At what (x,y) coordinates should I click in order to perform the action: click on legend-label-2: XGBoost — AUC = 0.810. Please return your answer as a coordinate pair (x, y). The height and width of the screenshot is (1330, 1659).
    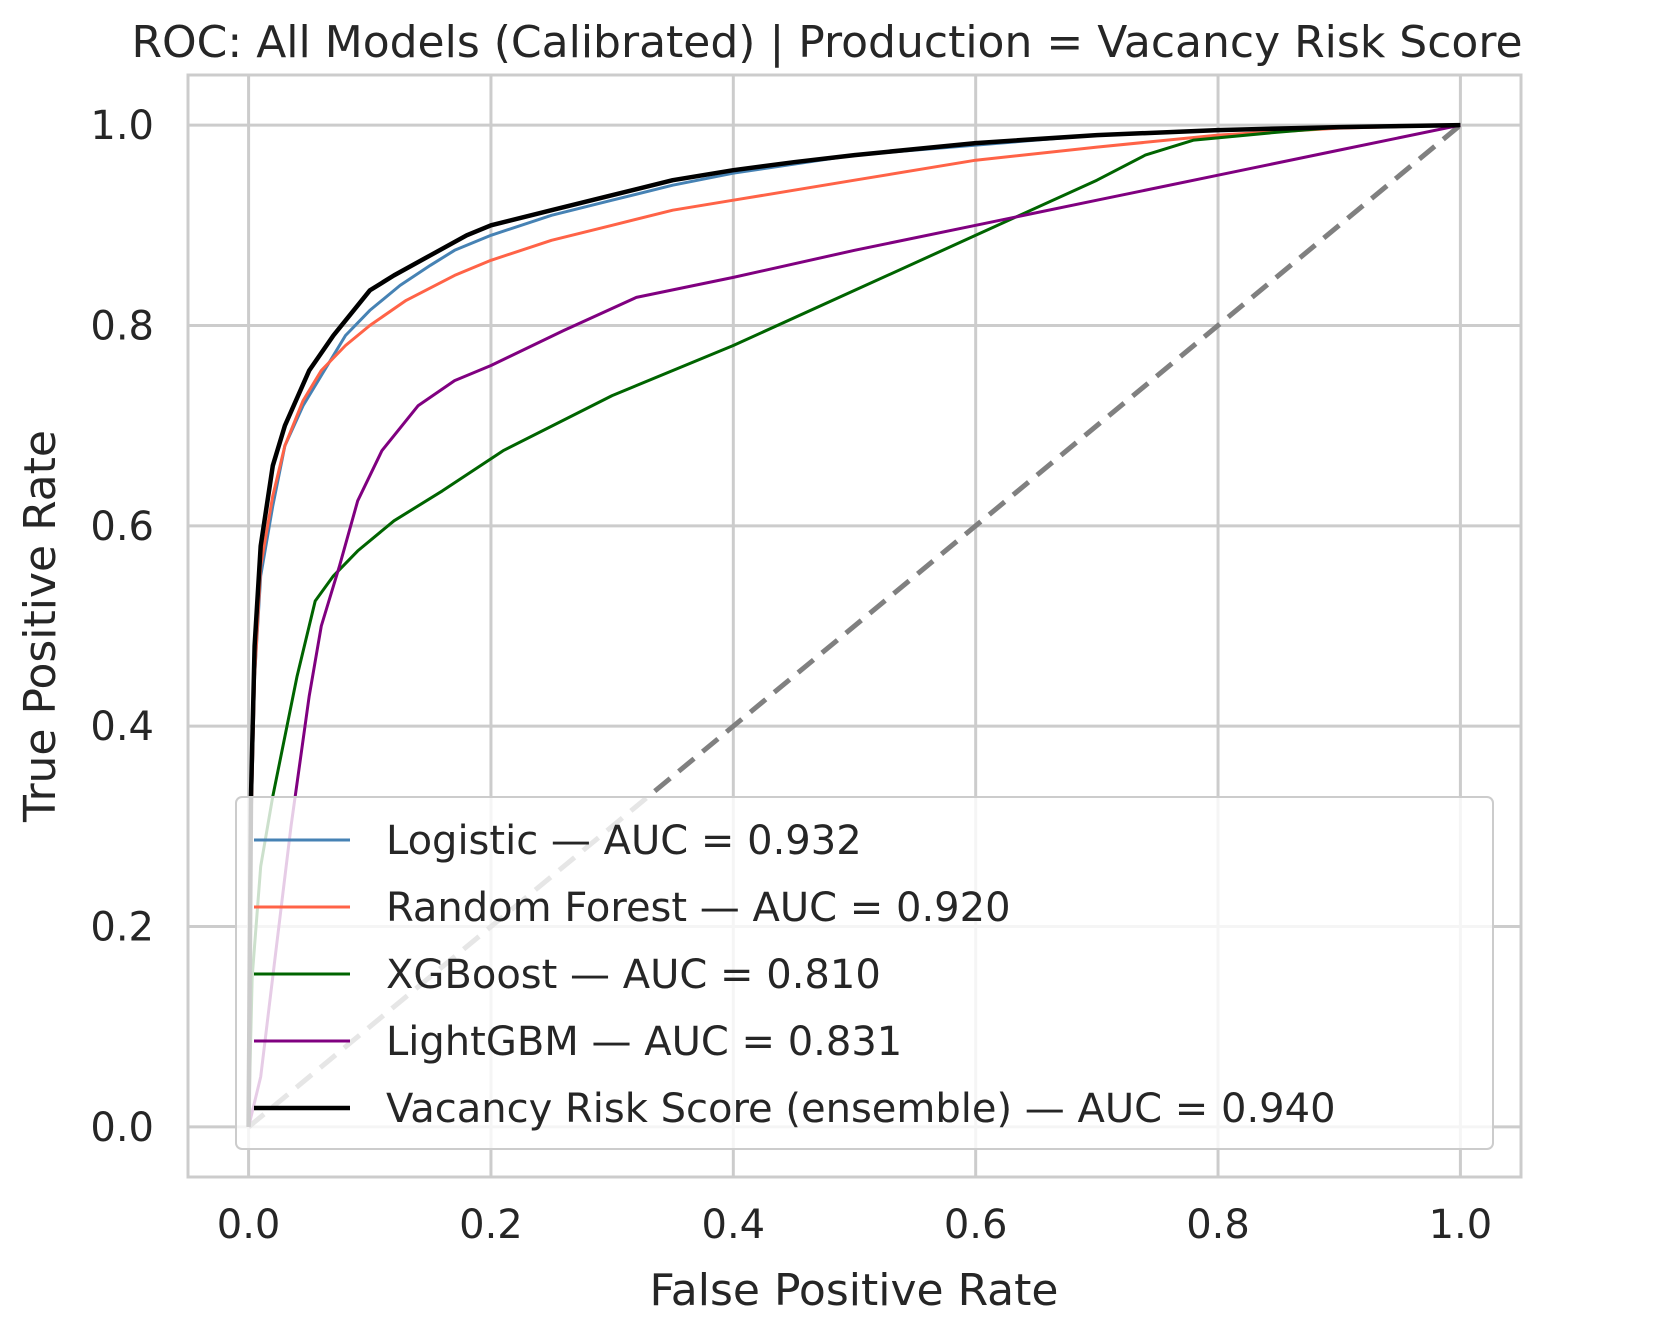
    Looking at the image, I should click on (633, 975).